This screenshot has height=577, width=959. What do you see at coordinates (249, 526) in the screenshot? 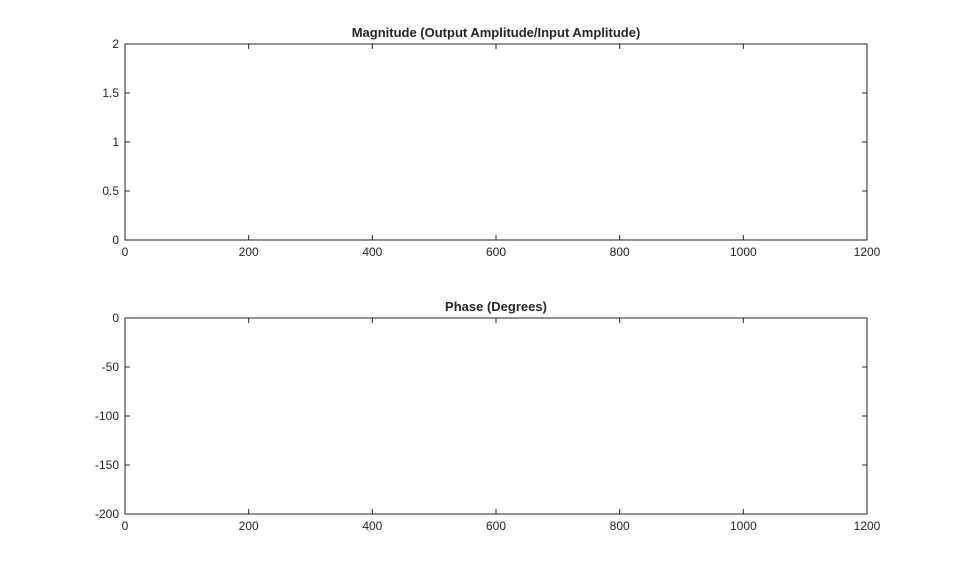
I see `phase-x-tick-label: 200` at bounding box center [249, 526].